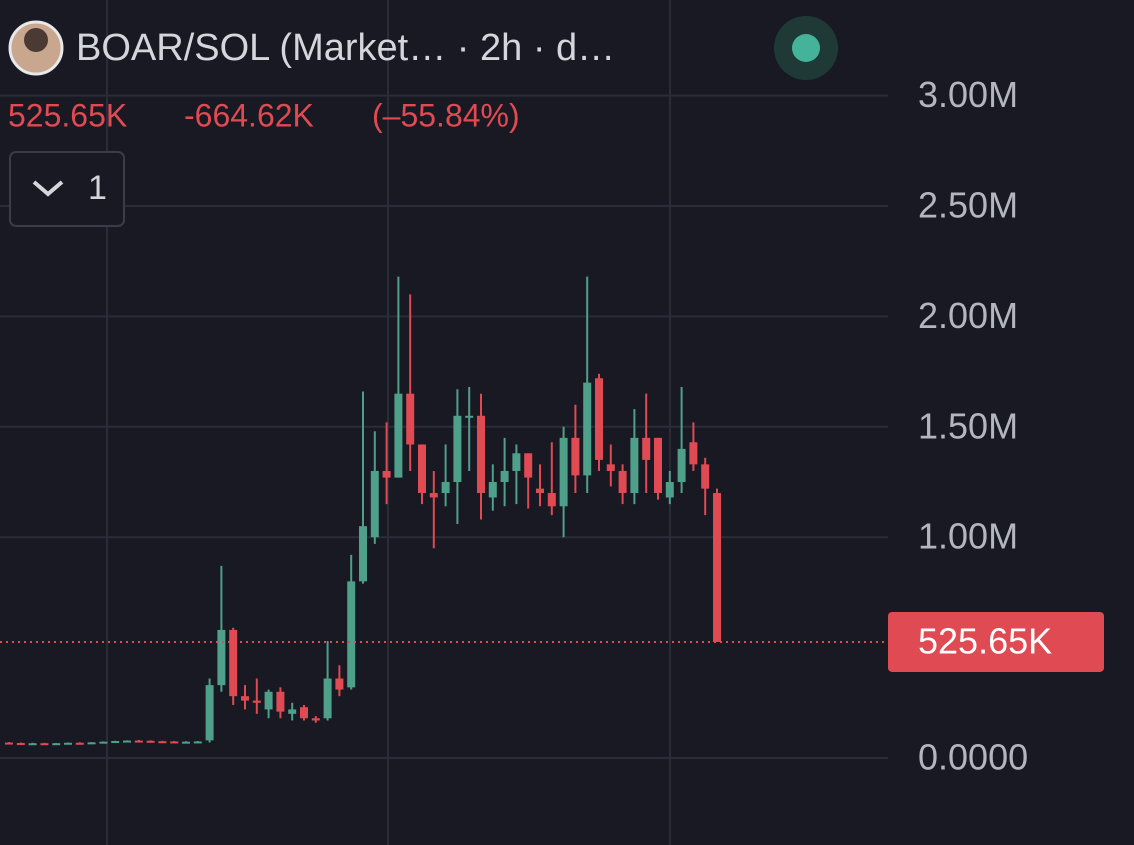 This screenshot has height=845, width=1134. Describe the element at coordinates (552, 641) in the screenshot. I see `overlay: 525.65K` at that location.